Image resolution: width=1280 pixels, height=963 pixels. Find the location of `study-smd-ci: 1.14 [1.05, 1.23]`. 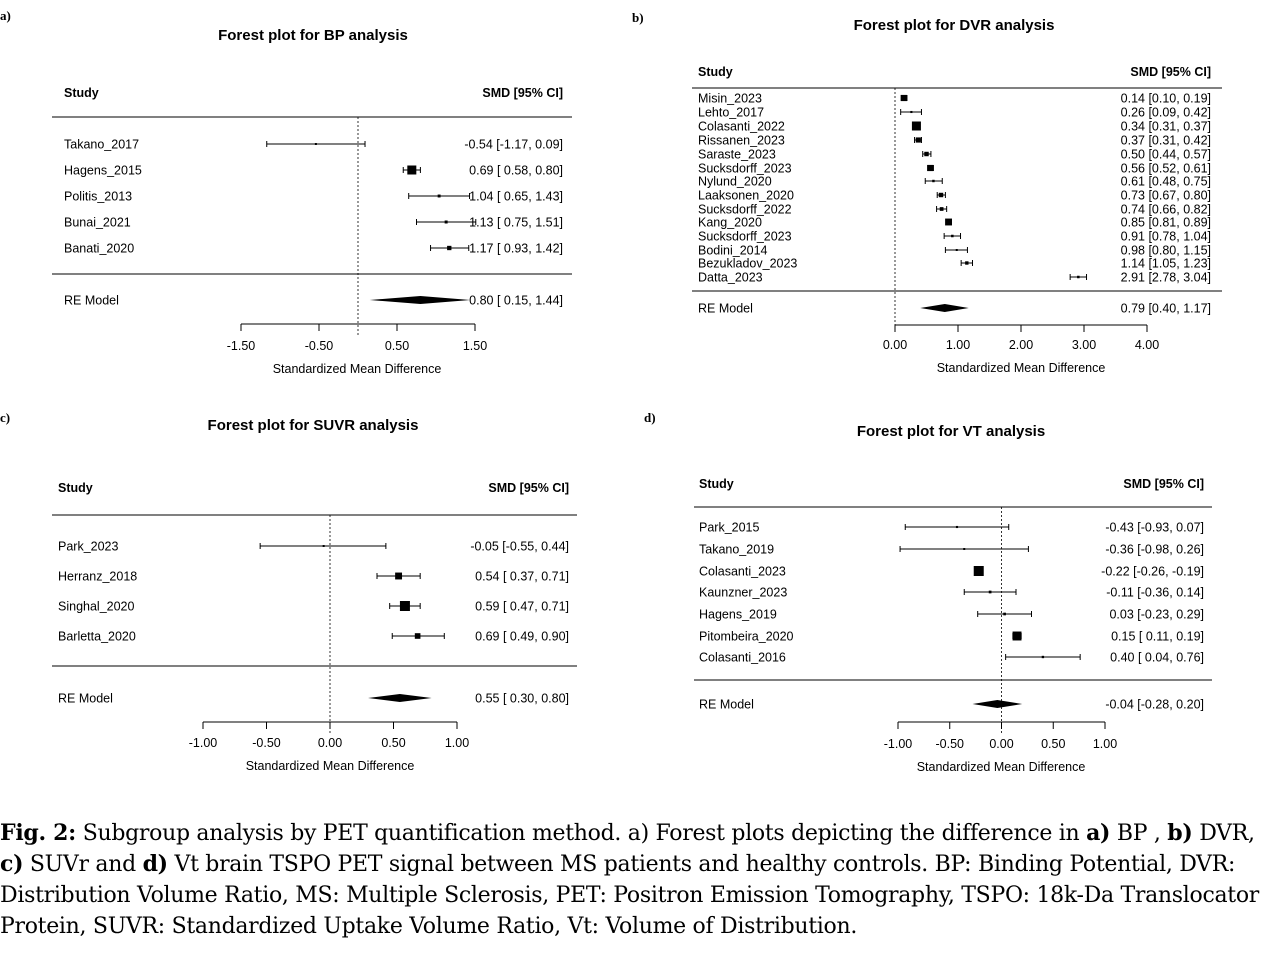

study-smd-ci: 1.14 [1.05, 1.23] is located at coordinates (1166, 264).